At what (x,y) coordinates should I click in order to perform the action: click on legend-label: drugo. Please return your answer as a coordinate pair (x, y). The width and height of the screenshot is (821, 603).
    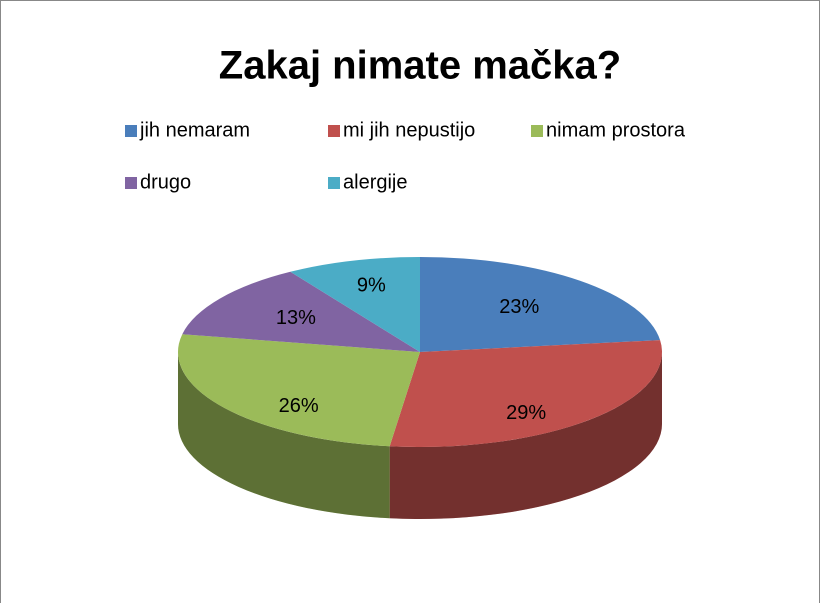
    Looking at the image, I should click on (165, 182).